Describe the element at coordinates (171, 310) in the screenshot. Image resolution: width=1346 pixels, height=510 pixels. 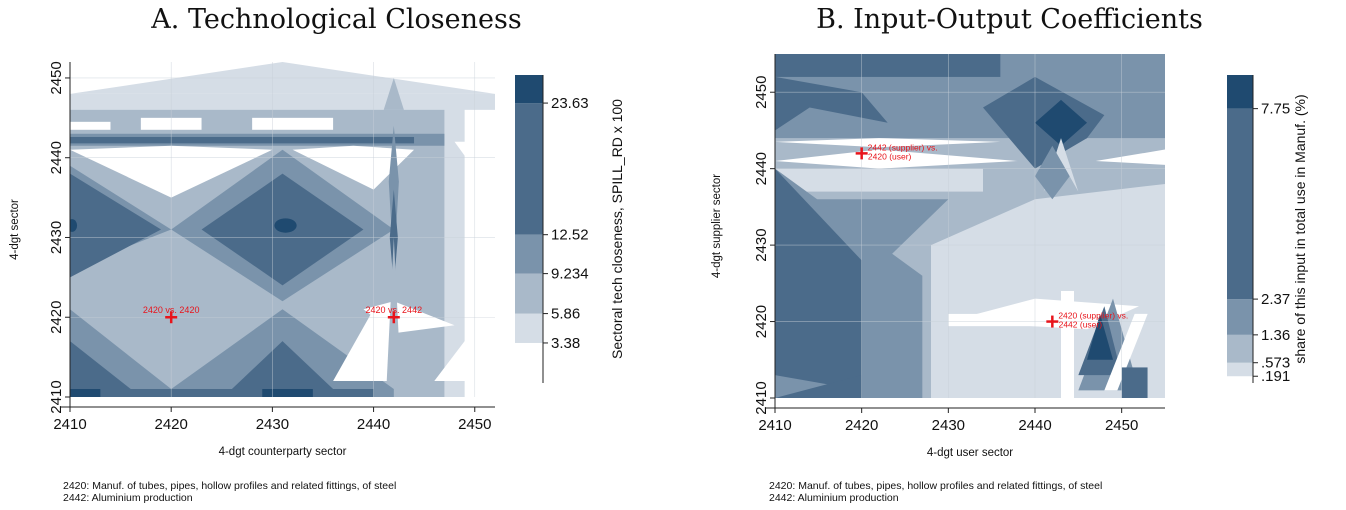
I see `sector-annotation: 2420 vs. 2420` at that location.